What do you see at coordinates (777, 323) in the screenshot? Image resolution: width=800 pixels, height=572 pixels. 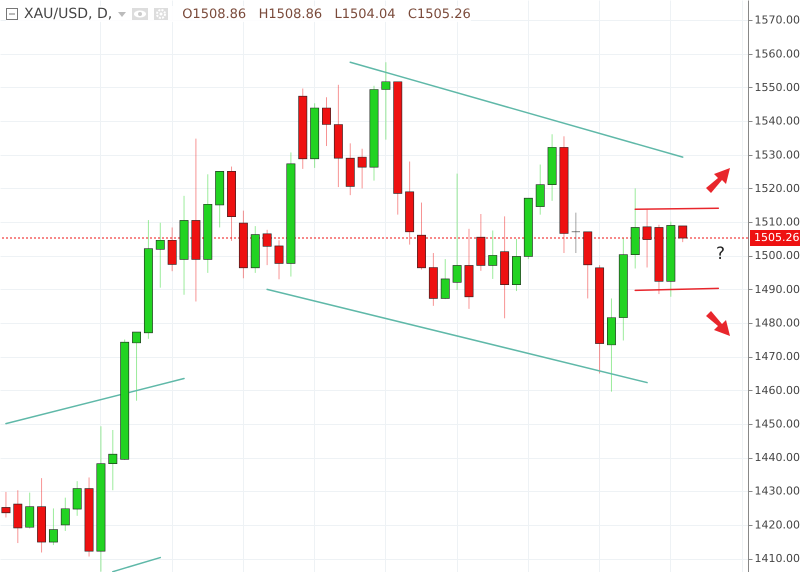 I see `y-tick-label: 1480.00` at bounding box center [777, 323].